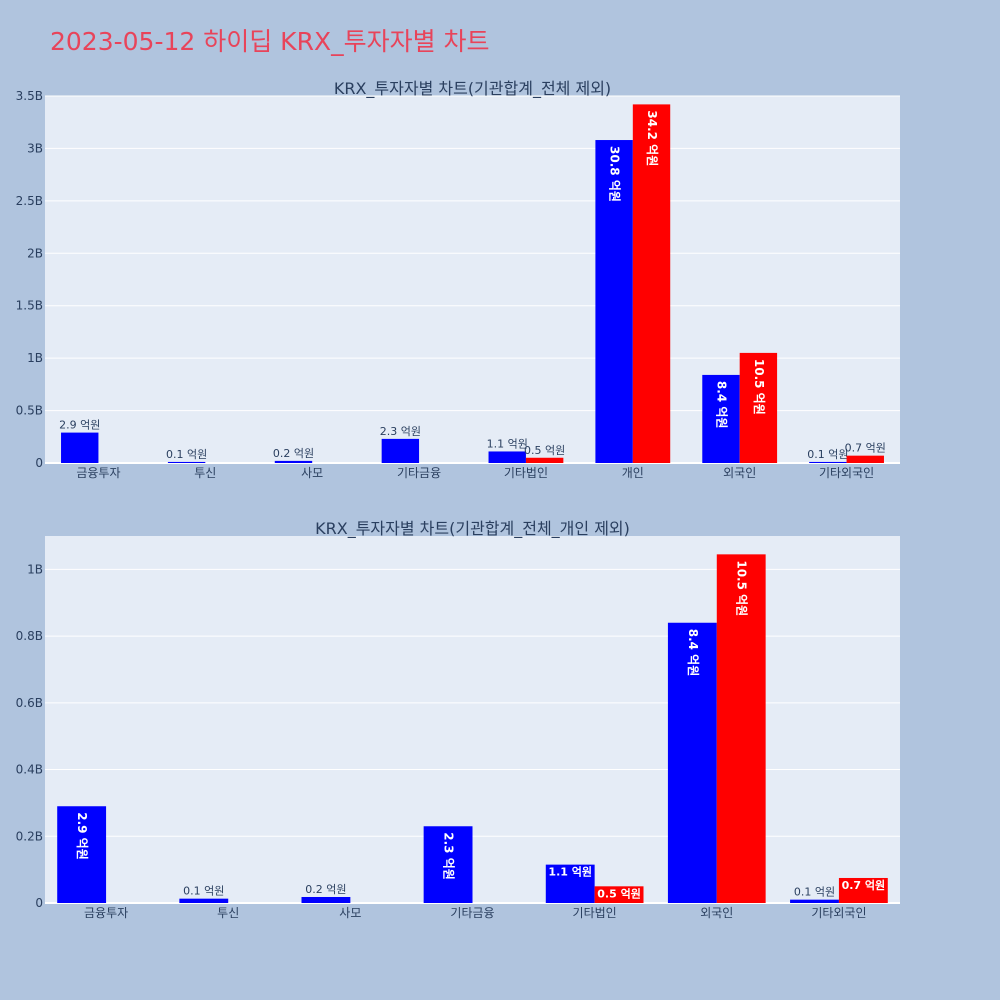  Describe the element at coordinates (29, 201) in the screenshot. I see `y-tick-label: 2.5B` at that location.